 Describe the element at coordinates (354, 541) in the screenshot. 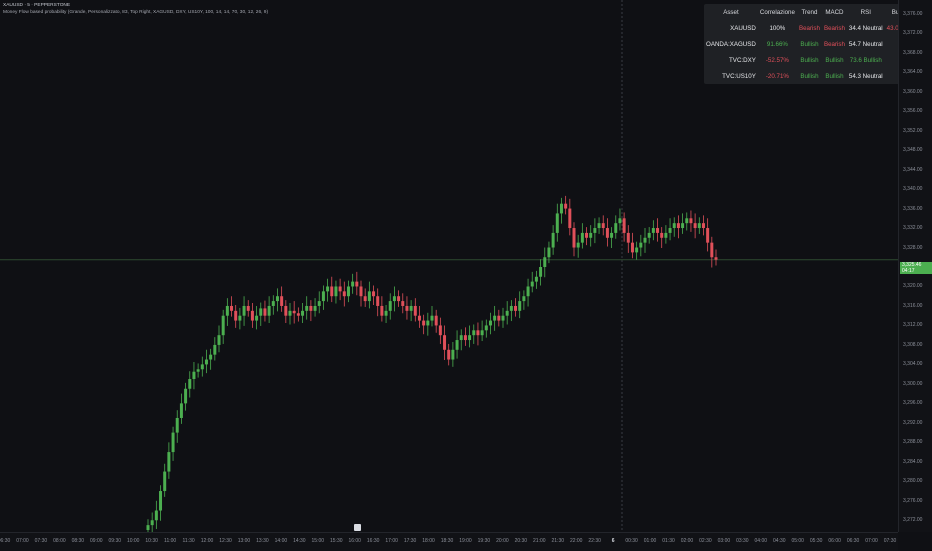

I see `time-tick-label: 16:00` at that location.